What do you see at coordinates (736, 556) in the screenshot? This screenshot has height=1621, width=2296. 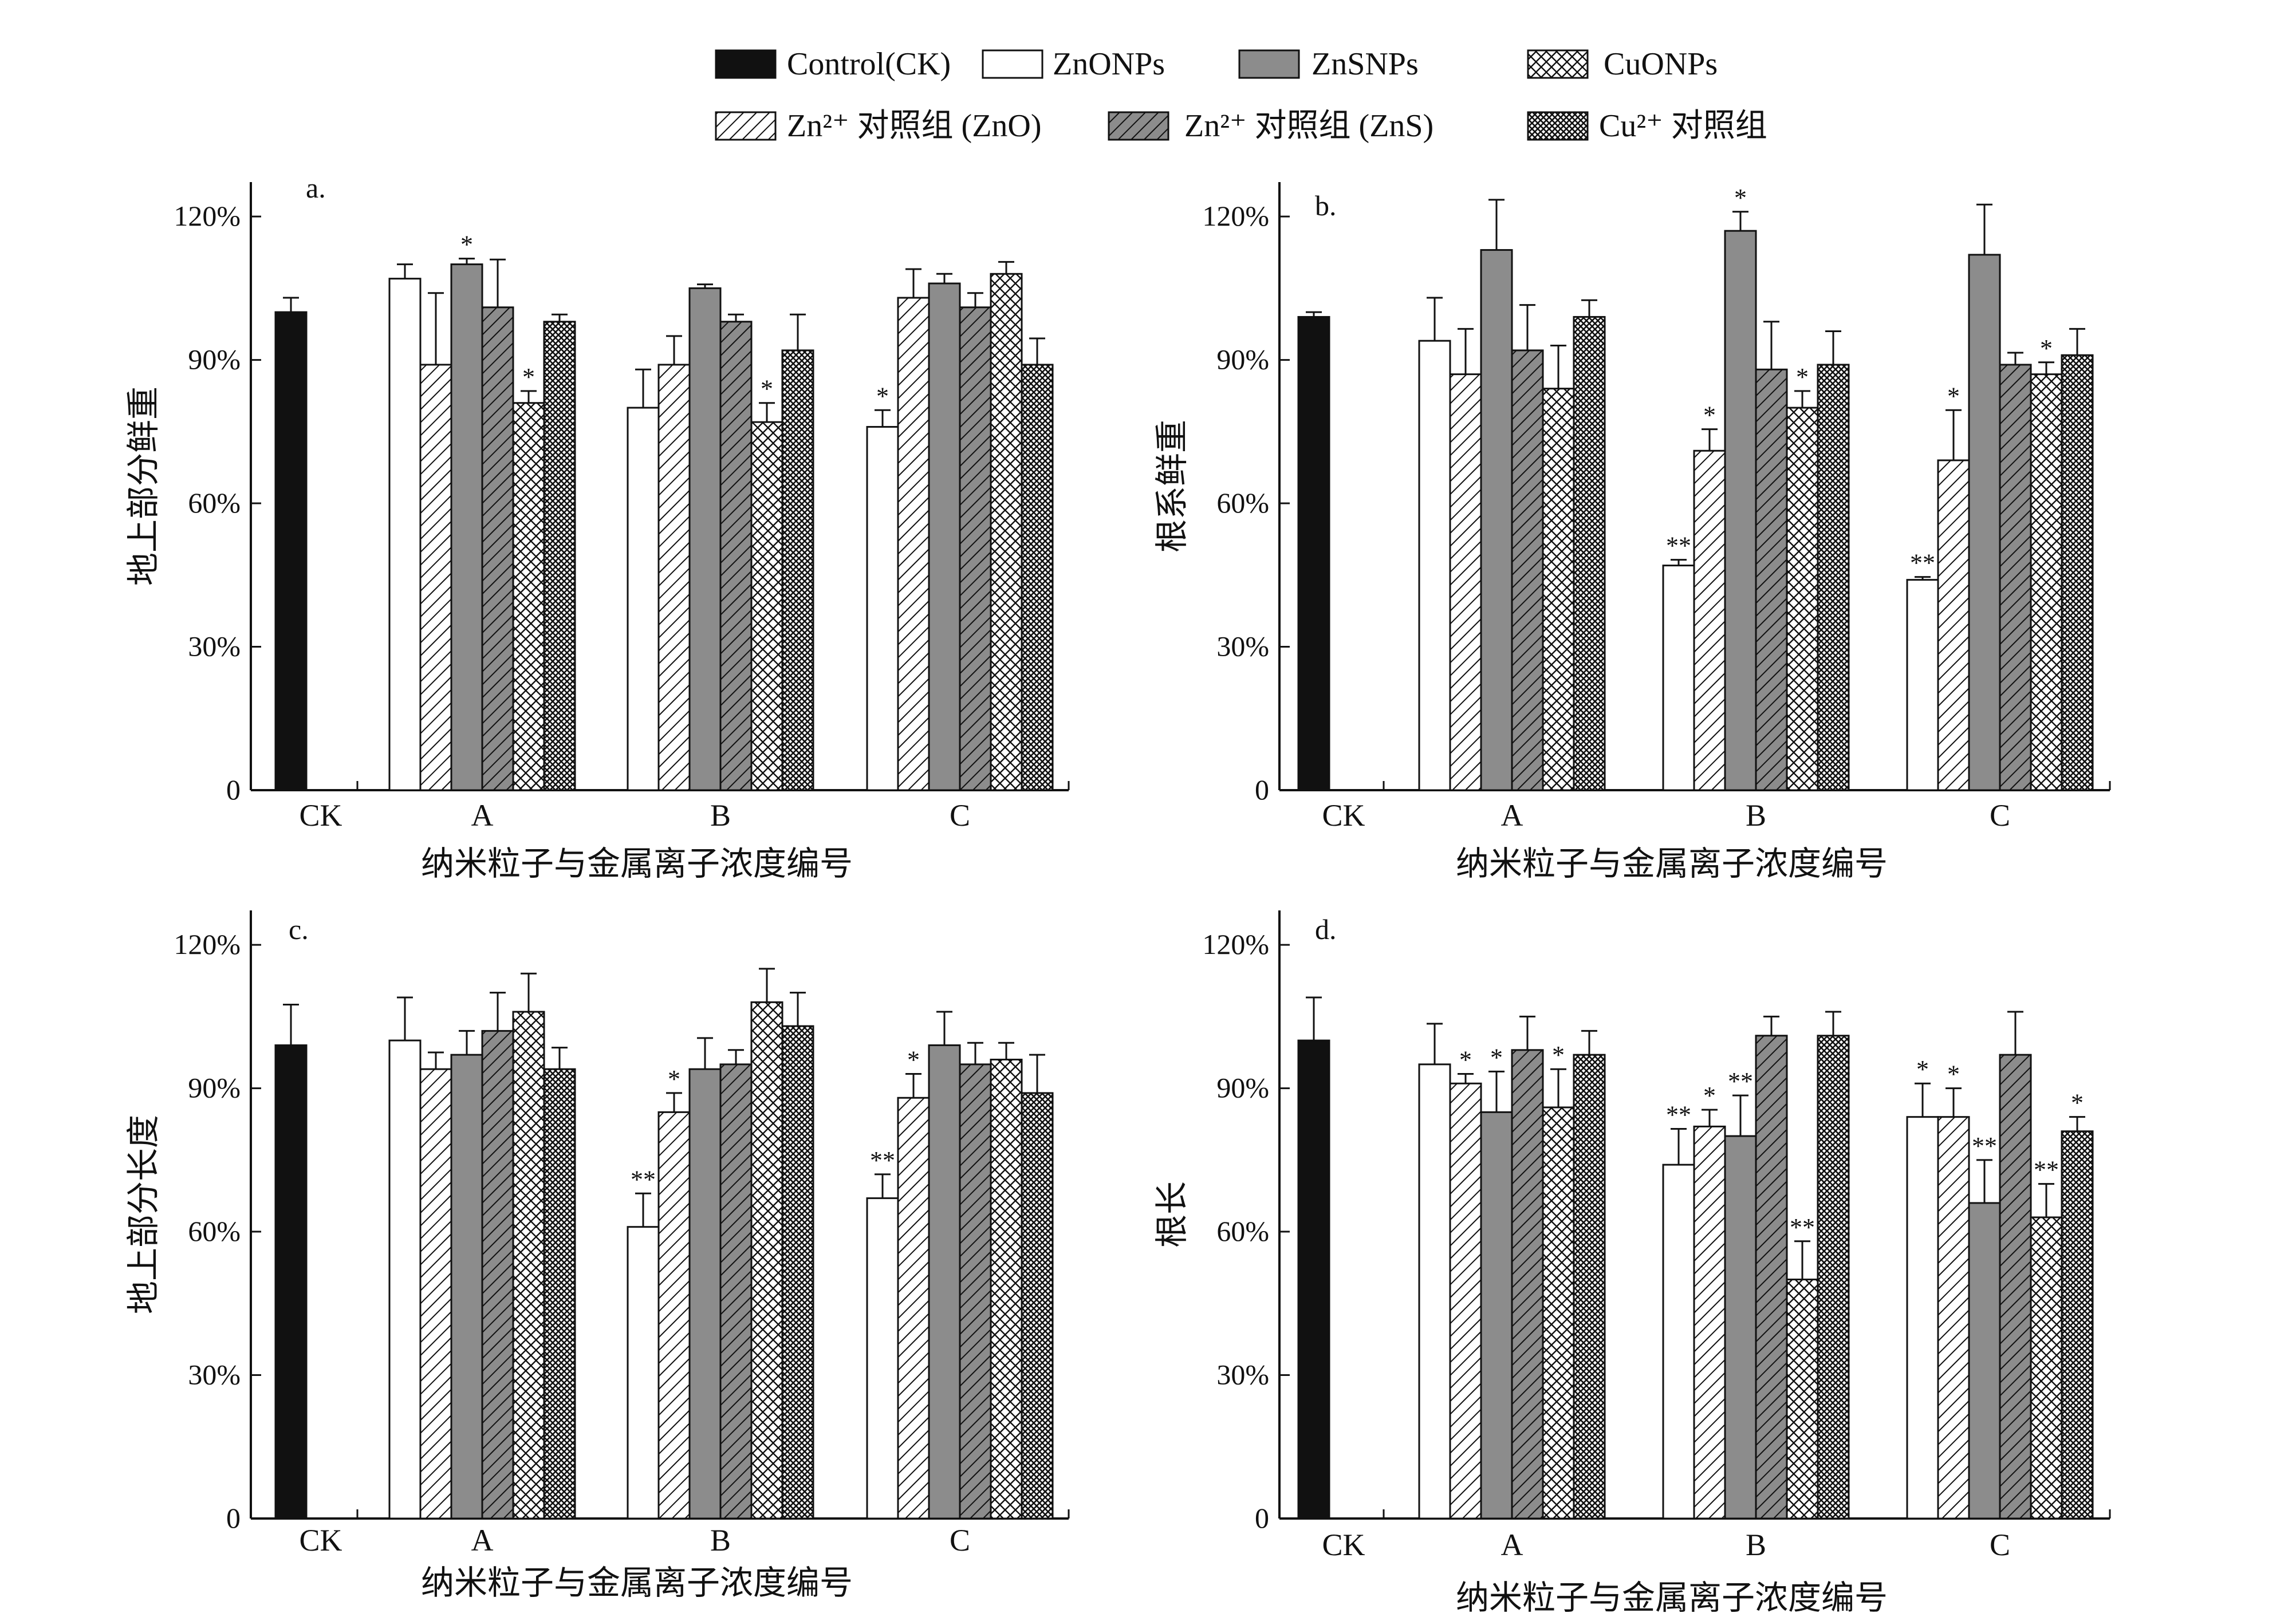 I see `bar-b-zn_zns` at bounding box center [736, 556].